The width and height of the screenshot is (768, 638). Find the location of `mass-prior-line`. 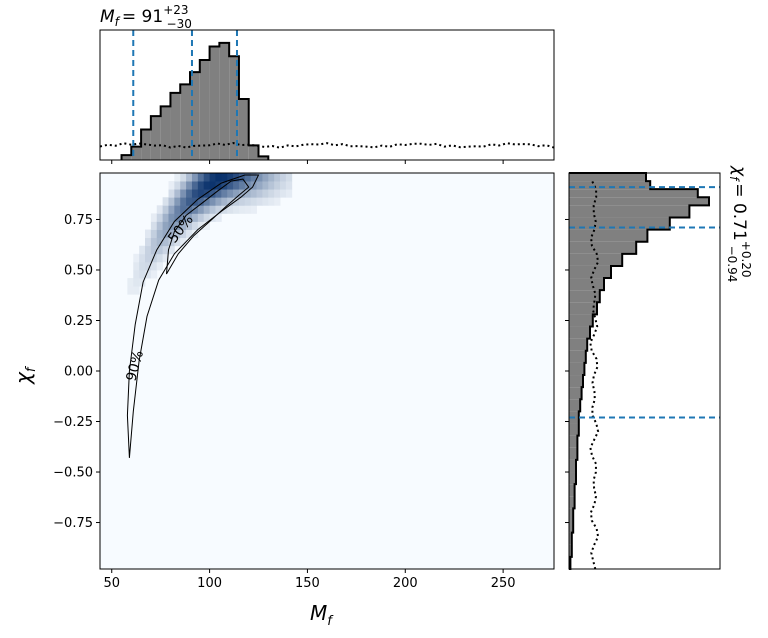

mass-prior-line is located at coordinates (327, 145).